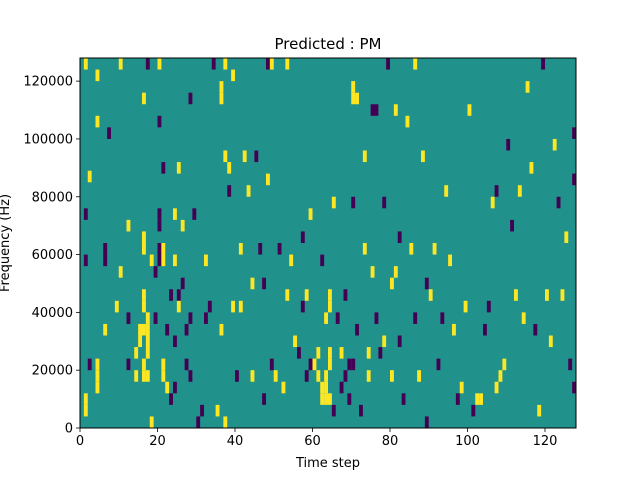  What do you see at coordinates (328, 44) in the screenshot?
I see `chart-title: Predicted : PM` at bounding box center [328, 44].